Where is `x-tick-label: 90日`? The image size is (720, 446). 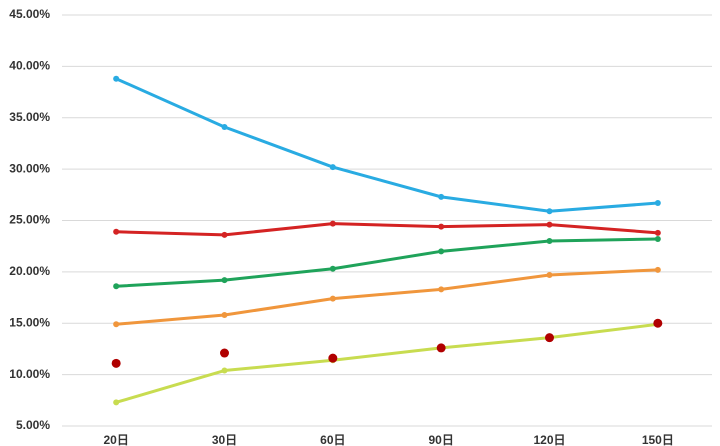 x-tick-label: 90日 is located at coordinates (440, 439).